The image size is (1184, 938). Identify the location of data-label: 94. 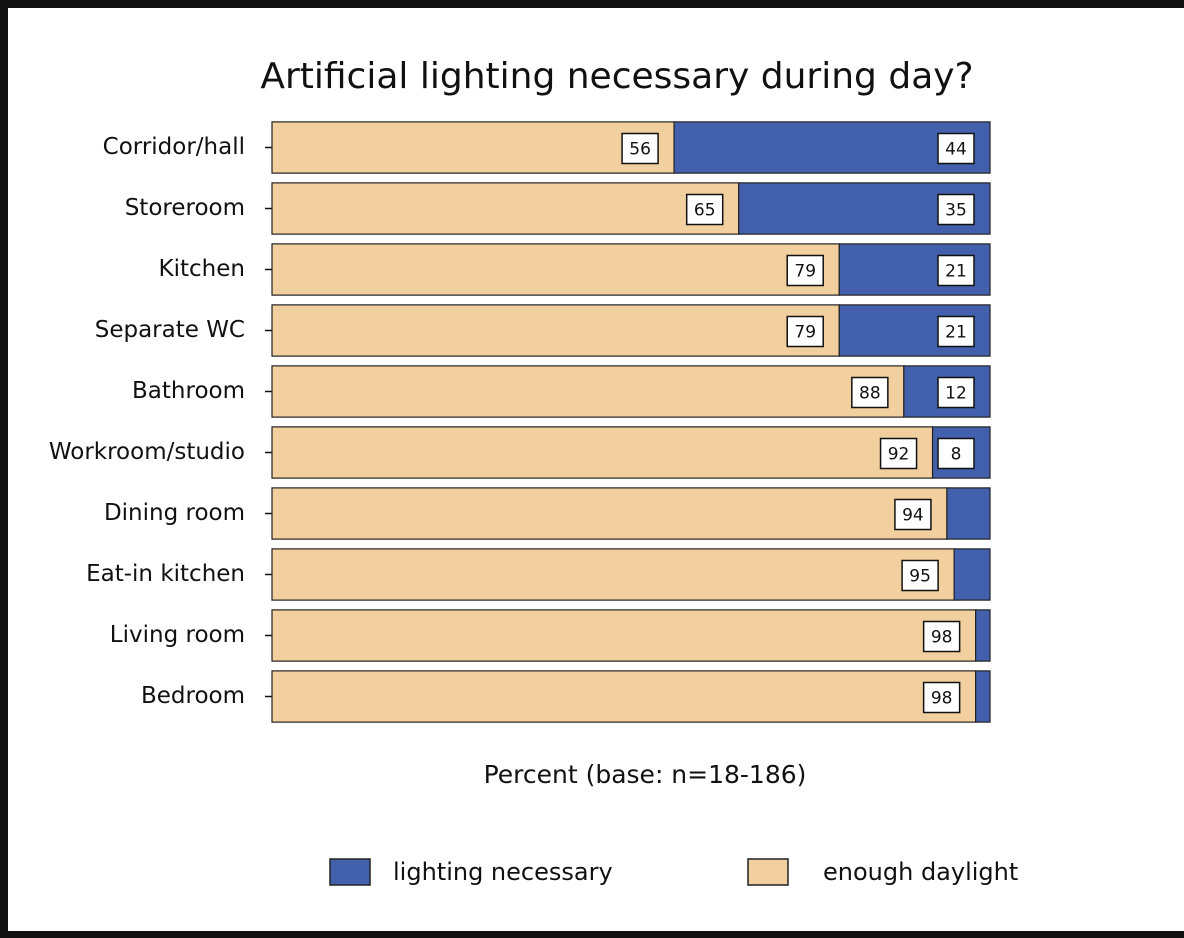
(913, 516).